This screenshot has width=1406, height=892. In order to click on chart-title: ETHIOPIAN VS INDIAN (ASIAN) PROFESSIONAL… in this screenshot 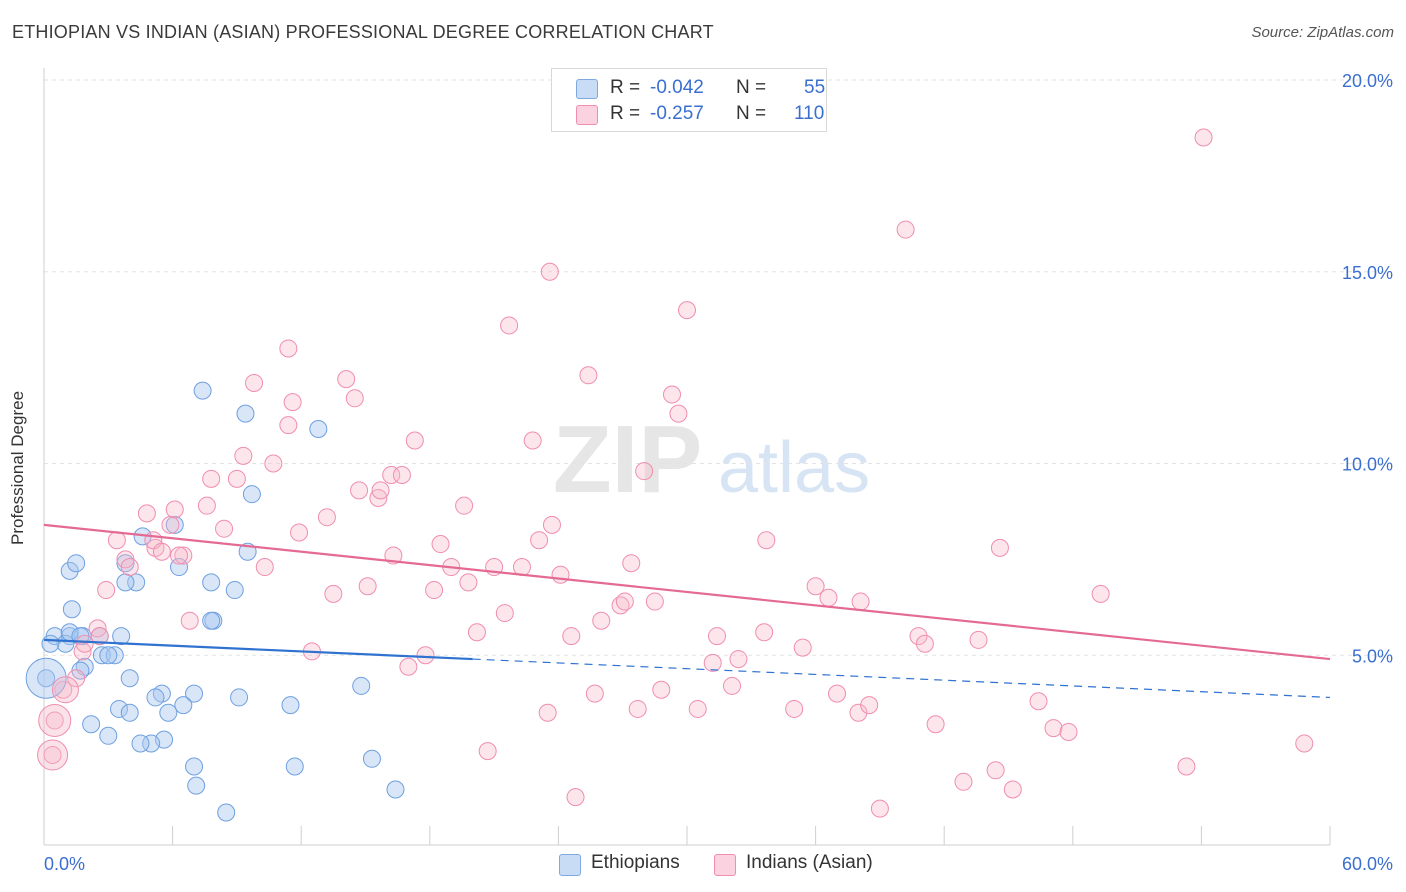, I will do `click(363, 32)`.